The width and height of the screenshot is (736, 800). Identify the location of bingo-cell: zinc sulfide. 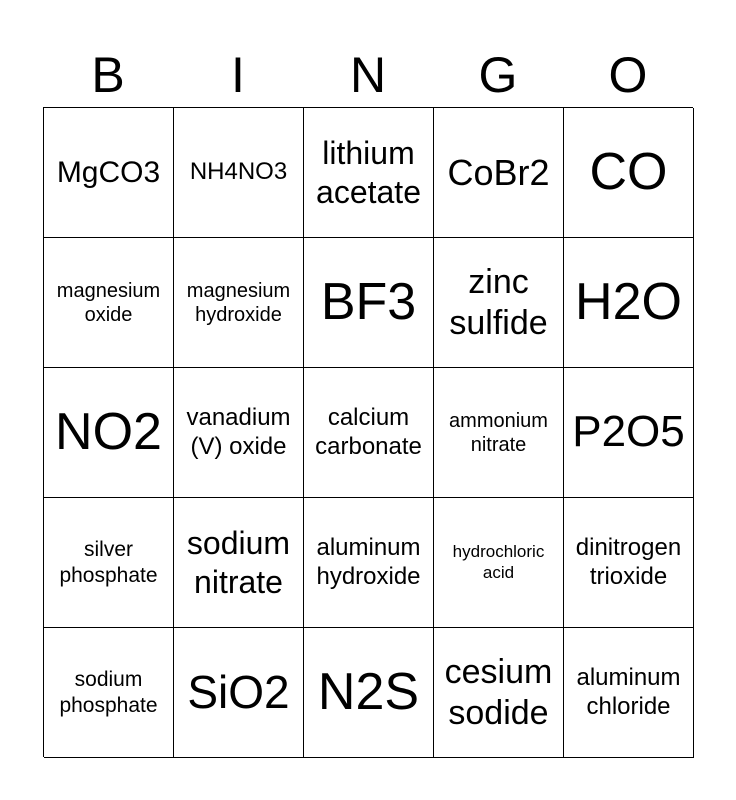
(499, 303).